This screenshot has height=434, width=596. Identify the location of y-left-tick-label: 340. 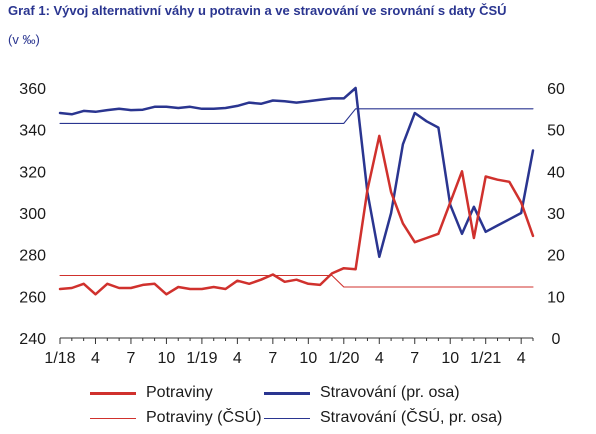
(32, 131).